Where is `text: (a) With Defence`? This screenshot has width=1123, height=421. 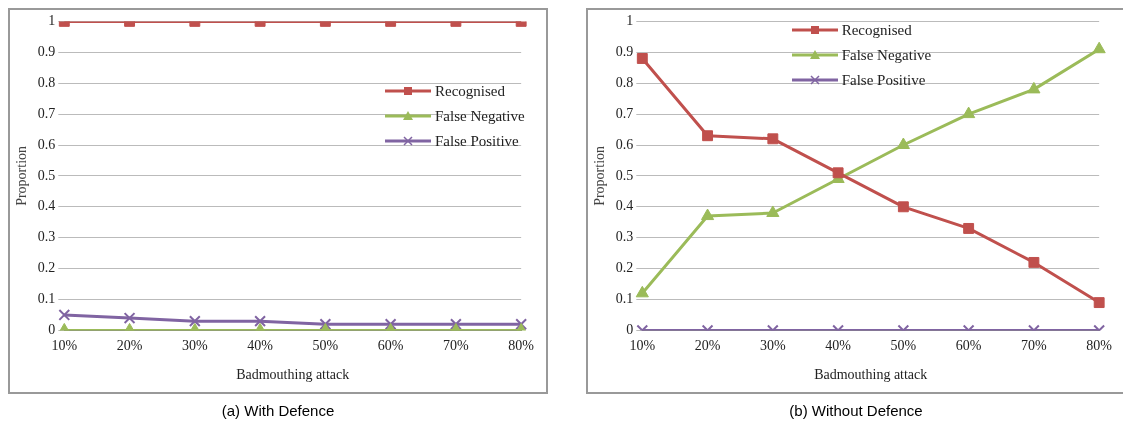 text: (a) With Defence is located at coordinates (278, 410).